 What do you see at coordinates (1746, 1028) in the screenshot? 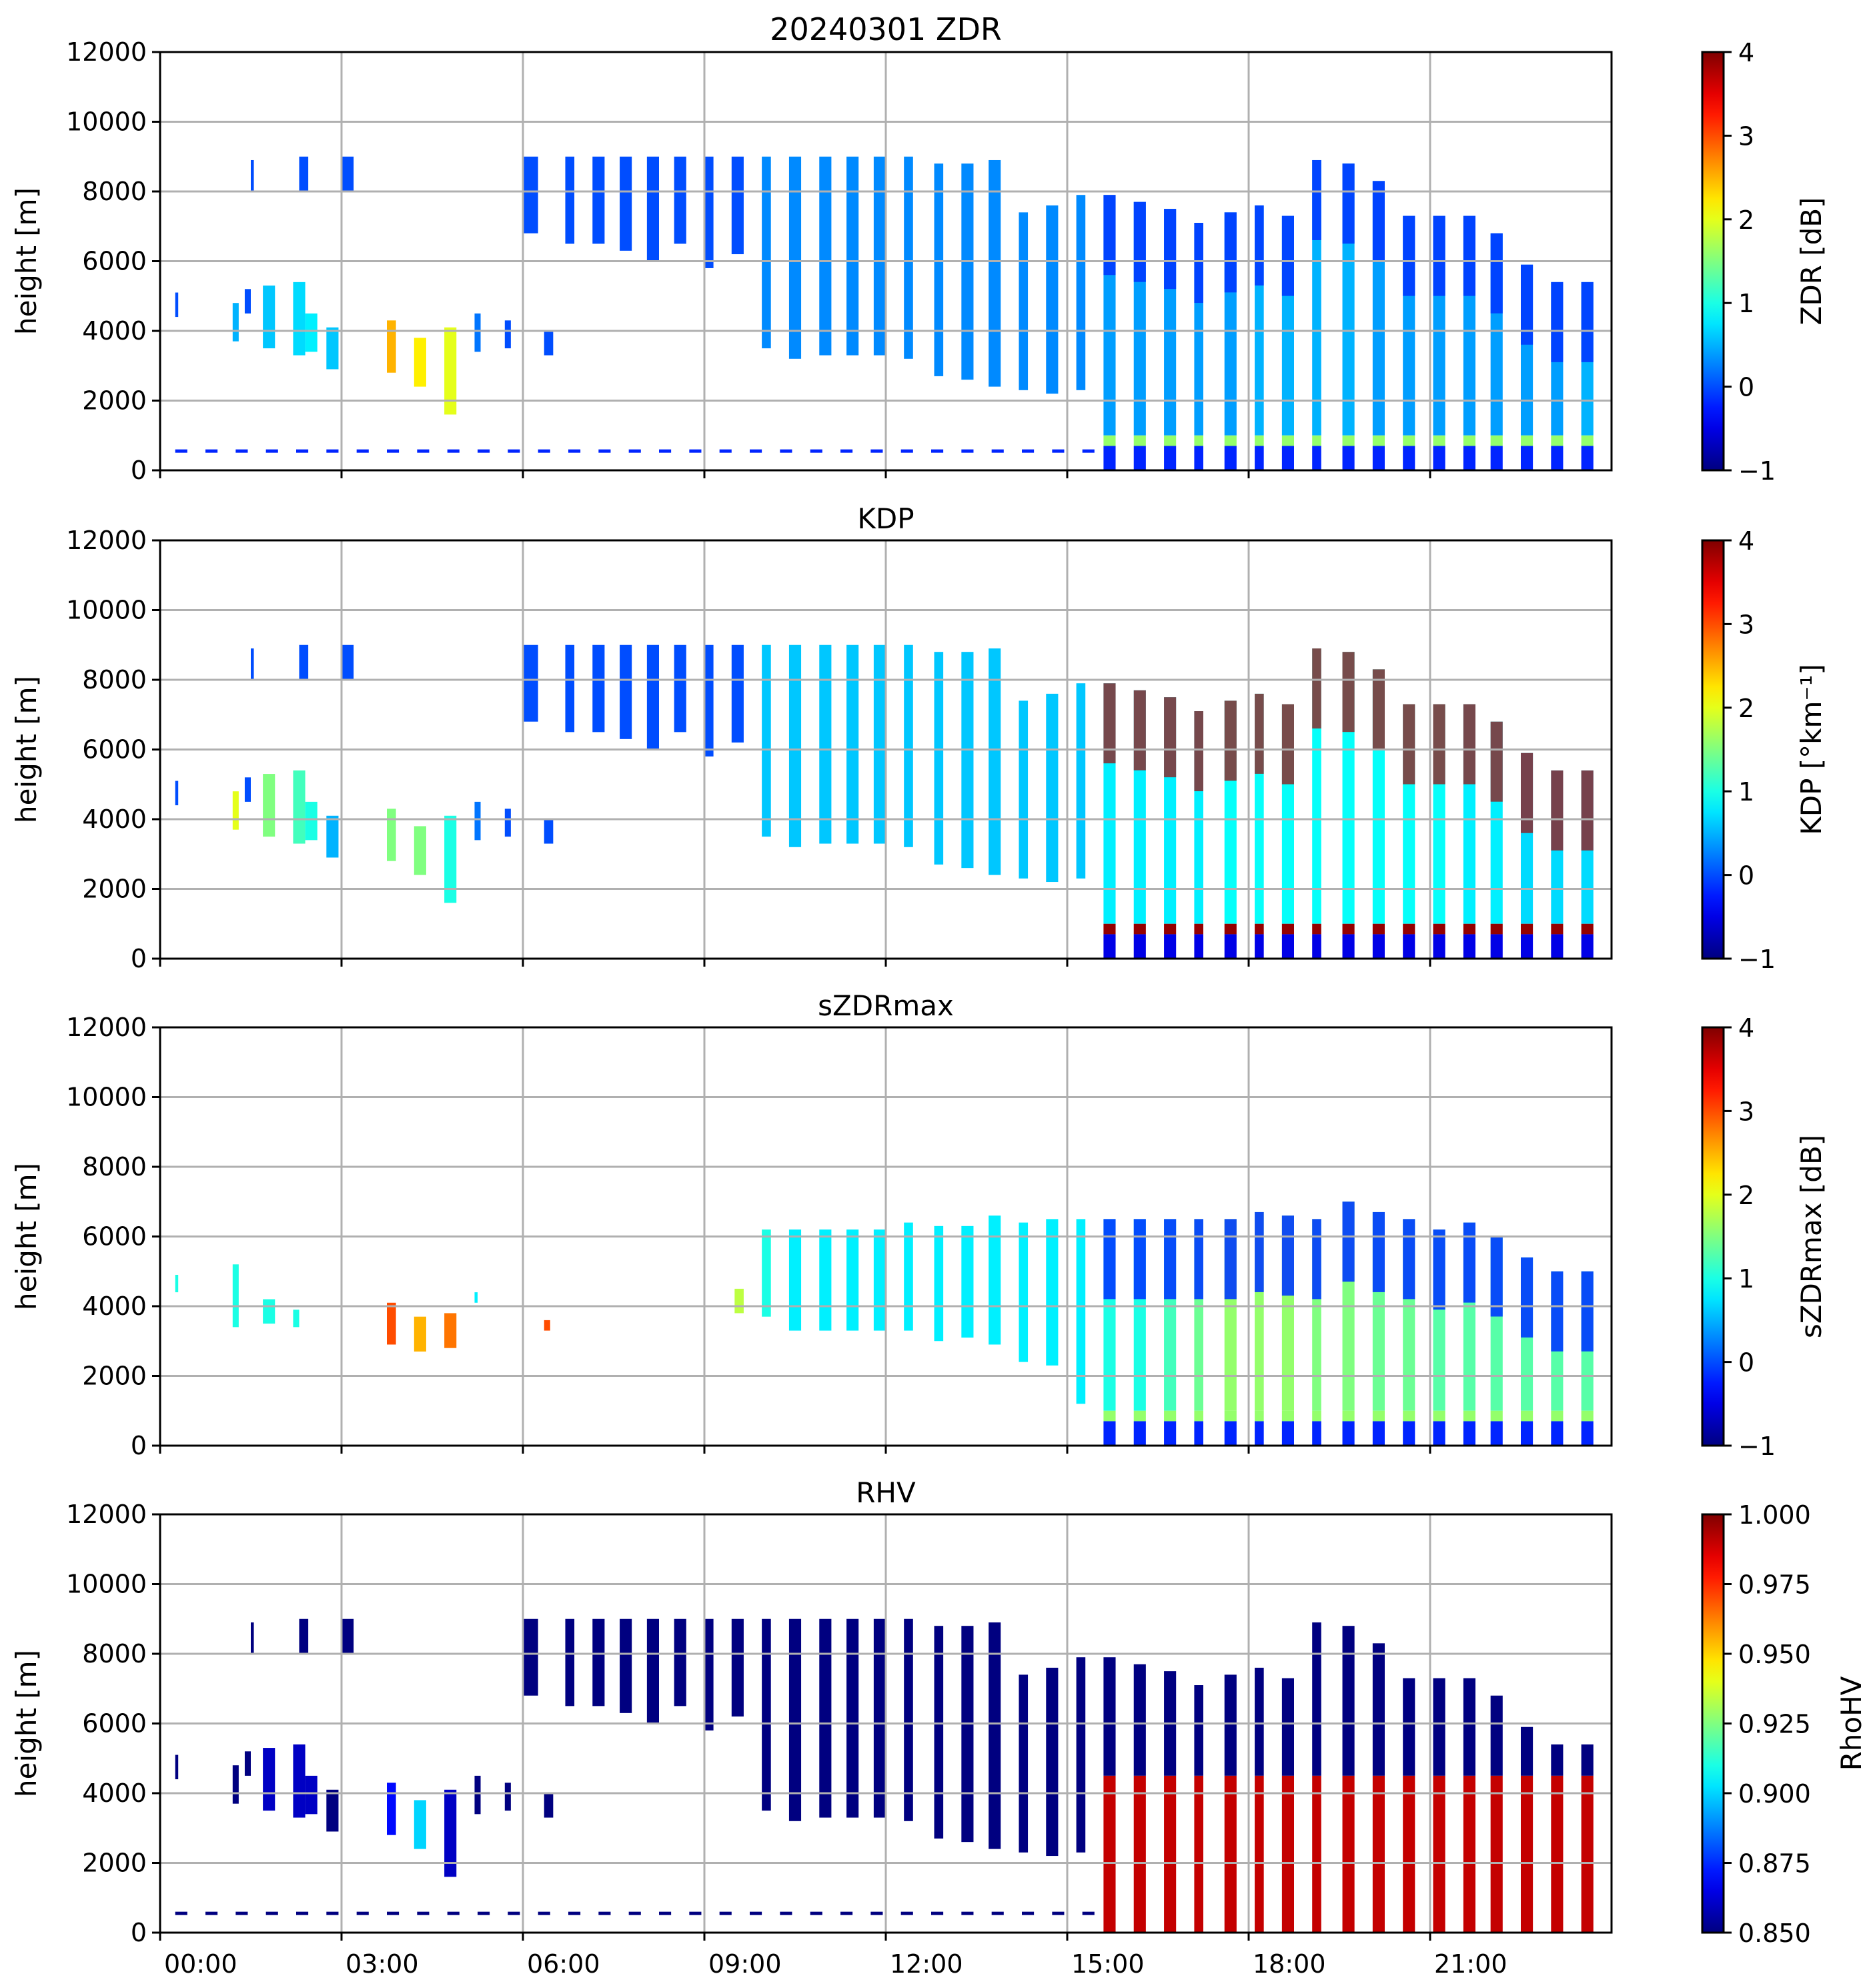
I see `colorbar-tick-label: 4` at bounding box center [1746, 1028].